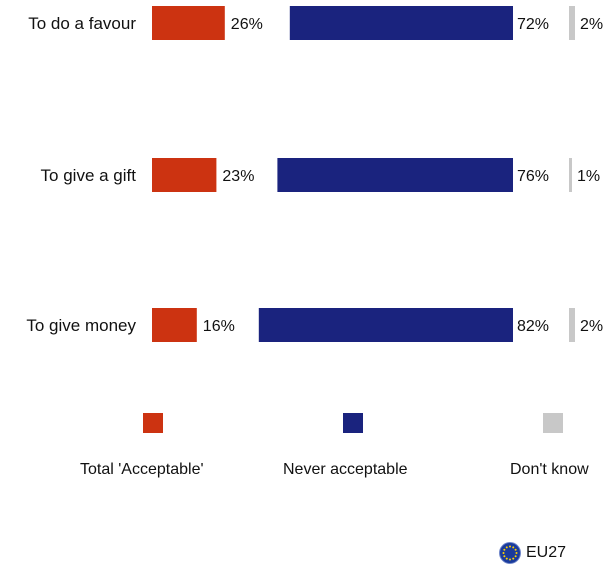 The width and height of the screenshot is (604, 566). I want to click on data-label-acceptable: 26%, so click(247, 24).